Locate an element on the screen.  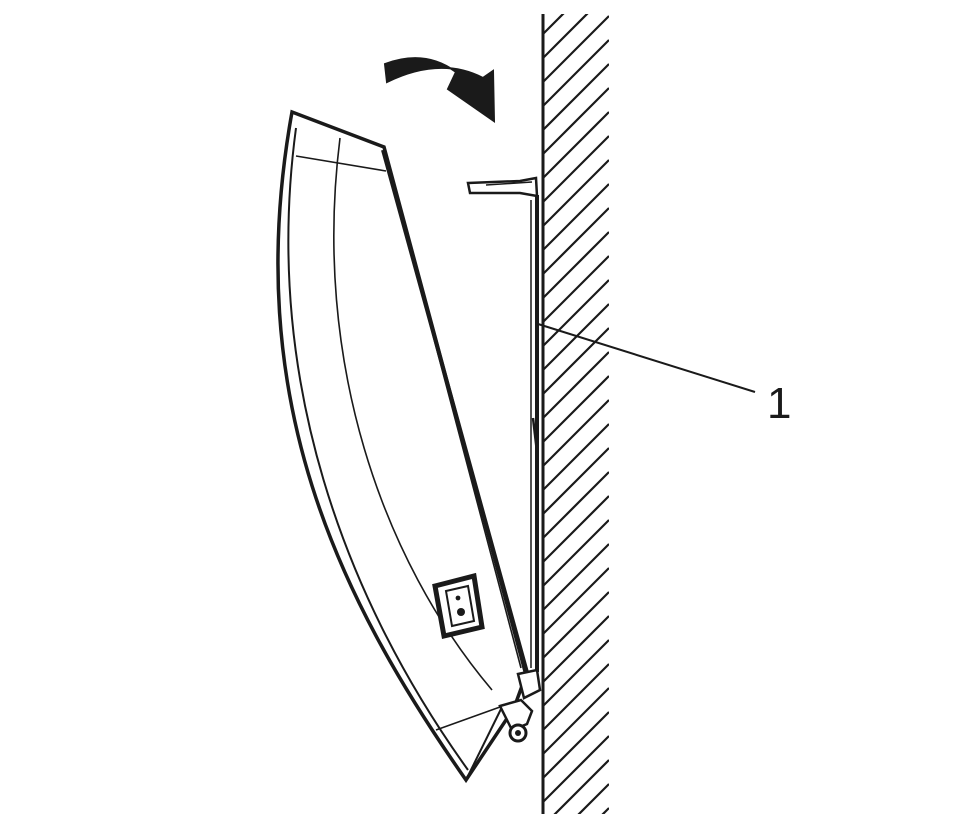
wall is located at coordinates (575, 407).